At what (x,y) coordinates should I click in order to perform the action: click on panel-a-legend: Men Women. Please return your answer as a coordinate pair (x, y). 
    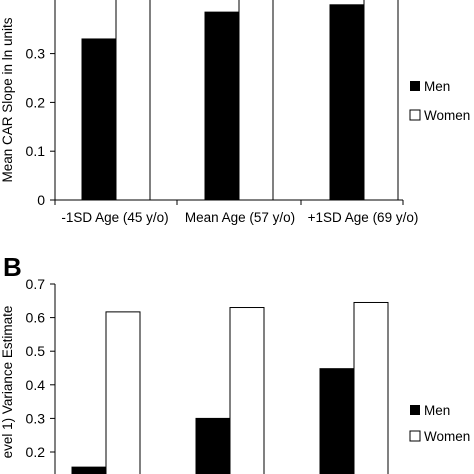
    Looking at the image, I should click on (439, 101).